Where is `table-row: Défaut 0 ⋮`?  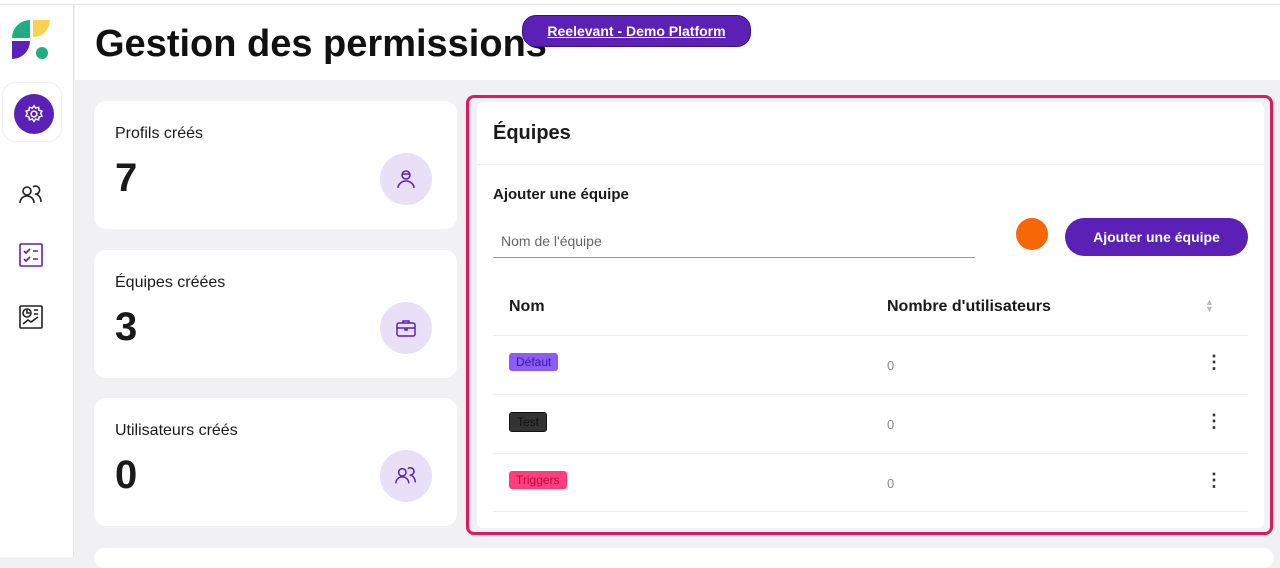 table-row: Défaut 0 ⋮ is located at coordinates (870, 364).